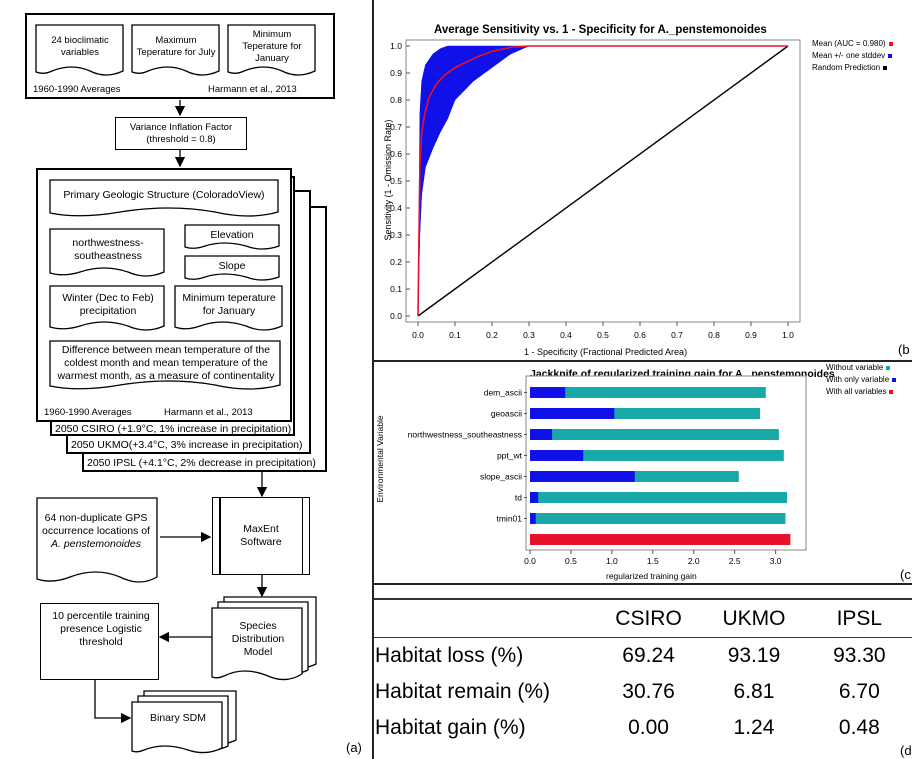  I want to click on var-slope: Slope, so click(232, 265).